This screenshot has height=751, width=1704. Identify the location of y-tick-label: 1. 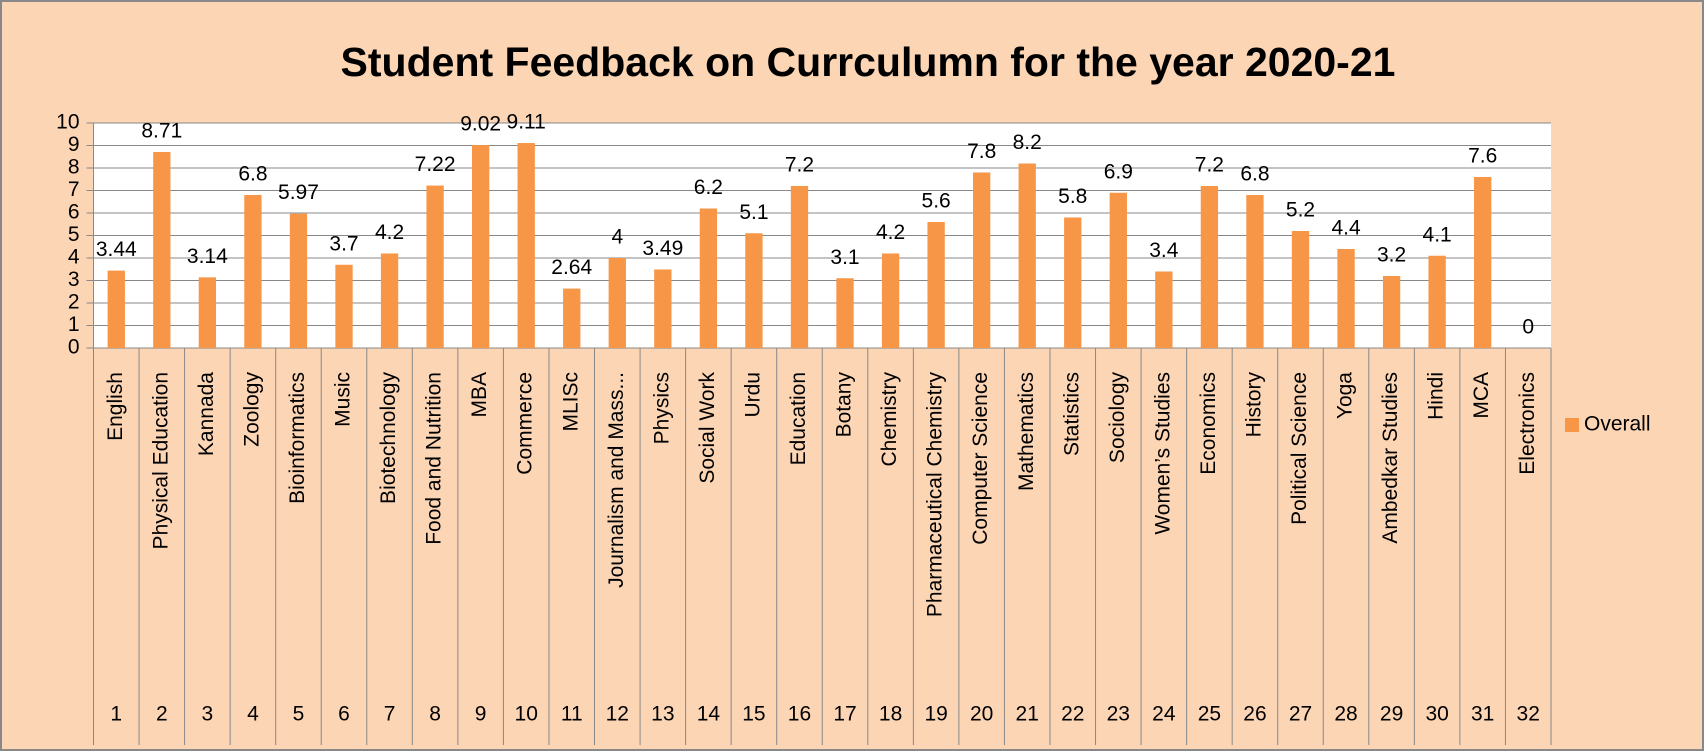
(74, 324).